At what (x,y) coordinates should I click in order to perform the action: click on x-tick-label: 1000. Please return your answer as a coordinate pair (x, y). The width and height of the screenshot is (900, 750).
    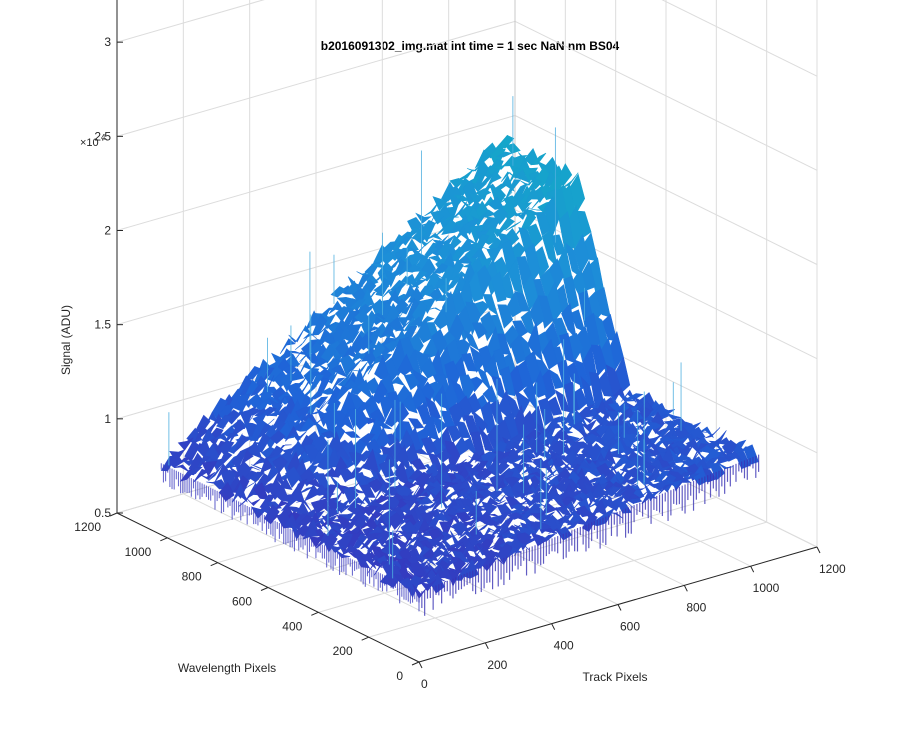
    Looking at the image, I should click on (766, 588).